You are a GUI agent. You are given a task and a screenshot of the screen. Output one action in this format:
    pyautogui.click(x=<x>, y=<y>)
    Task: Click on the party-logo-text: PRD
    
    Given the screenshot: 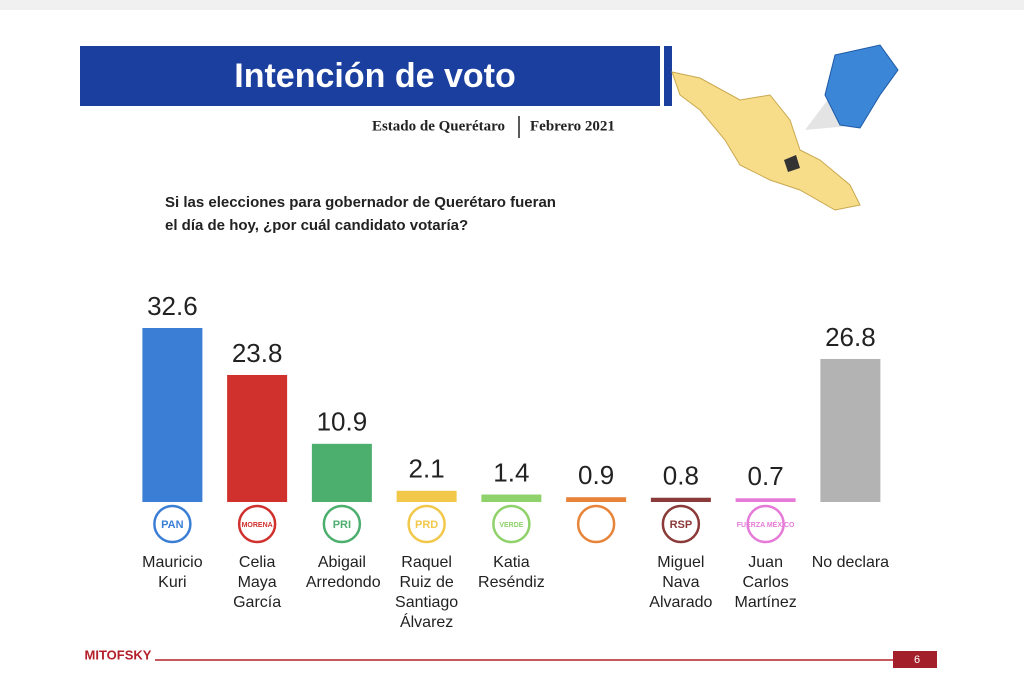 What is the action you would take?
    pyautogui.click(x=426, y=525)
    